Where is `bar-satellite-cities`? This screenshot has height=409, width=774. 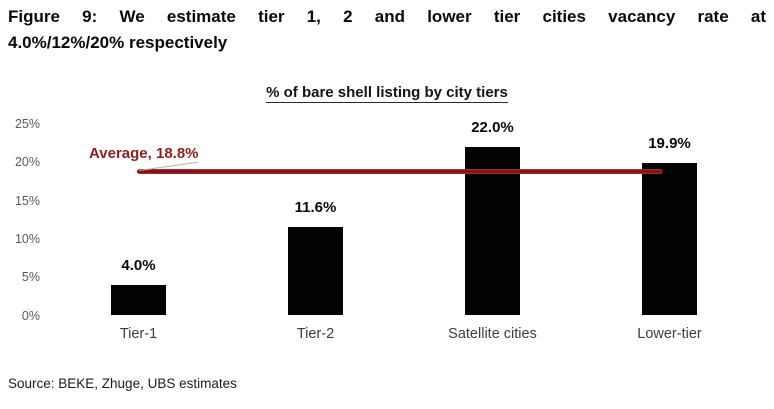
bar-satellite-cities is located at coordinates (492, 231).